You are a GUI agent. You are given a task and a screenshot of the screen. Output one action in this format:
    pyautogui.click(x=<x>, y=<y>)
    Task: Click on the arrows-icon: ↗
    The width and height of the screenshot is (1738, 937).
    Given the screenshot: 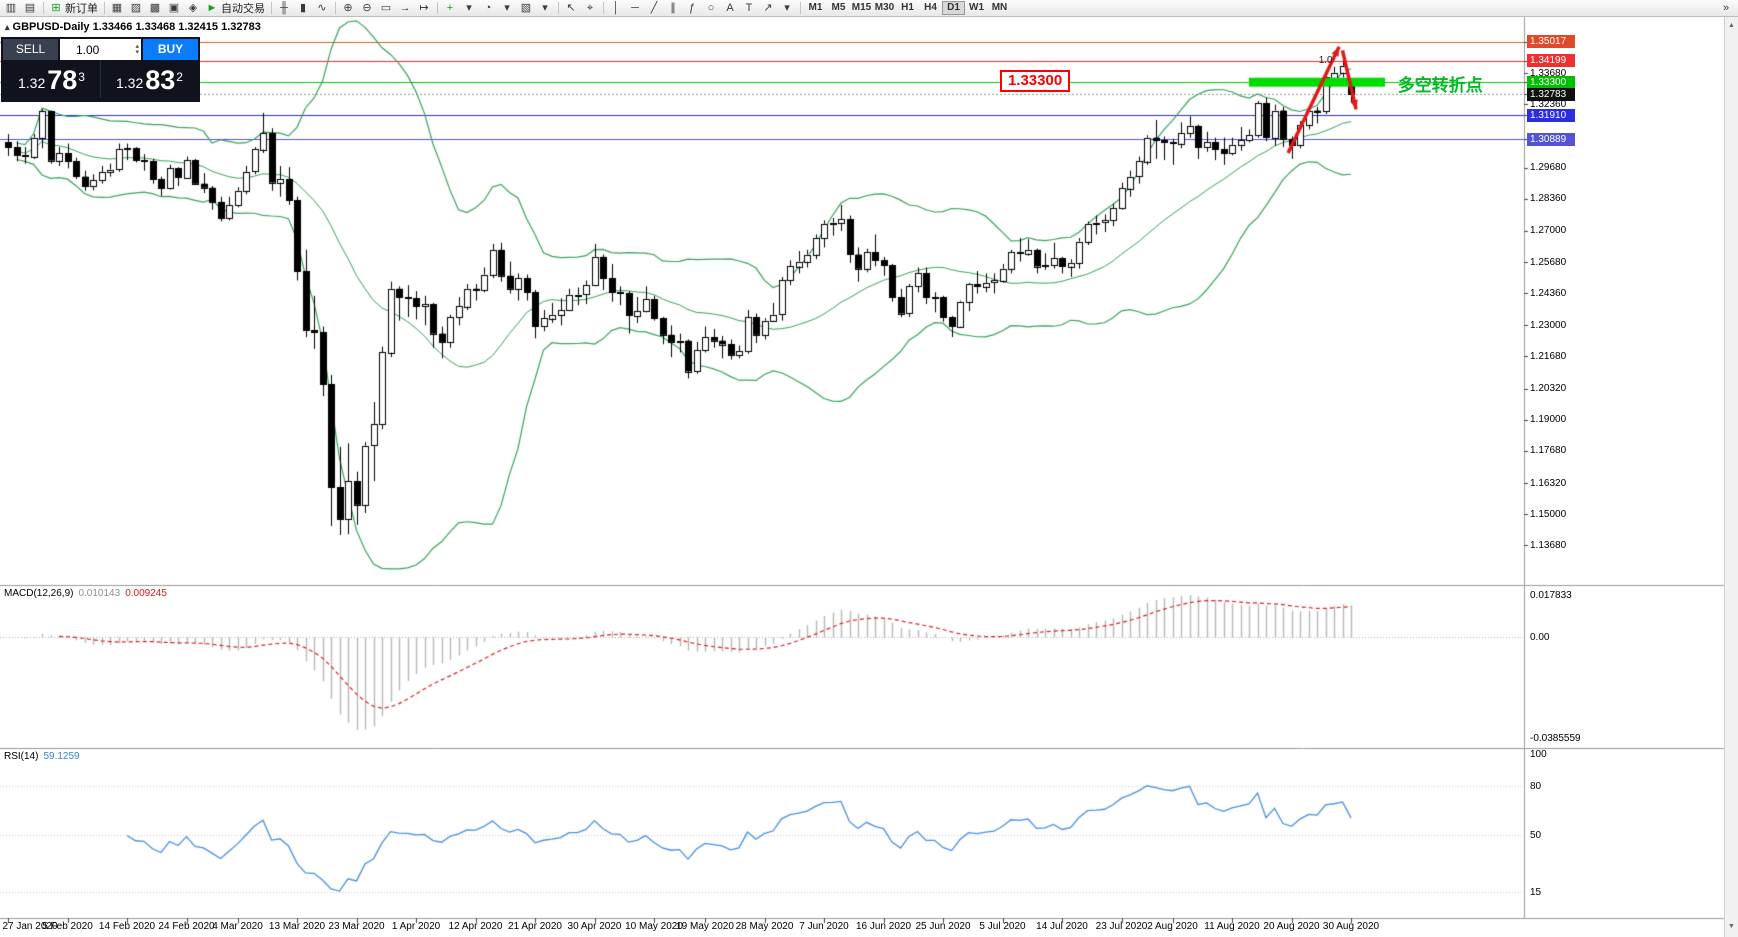 What is the action you would take?
    pyautogui.click(x=768, y=8)
    